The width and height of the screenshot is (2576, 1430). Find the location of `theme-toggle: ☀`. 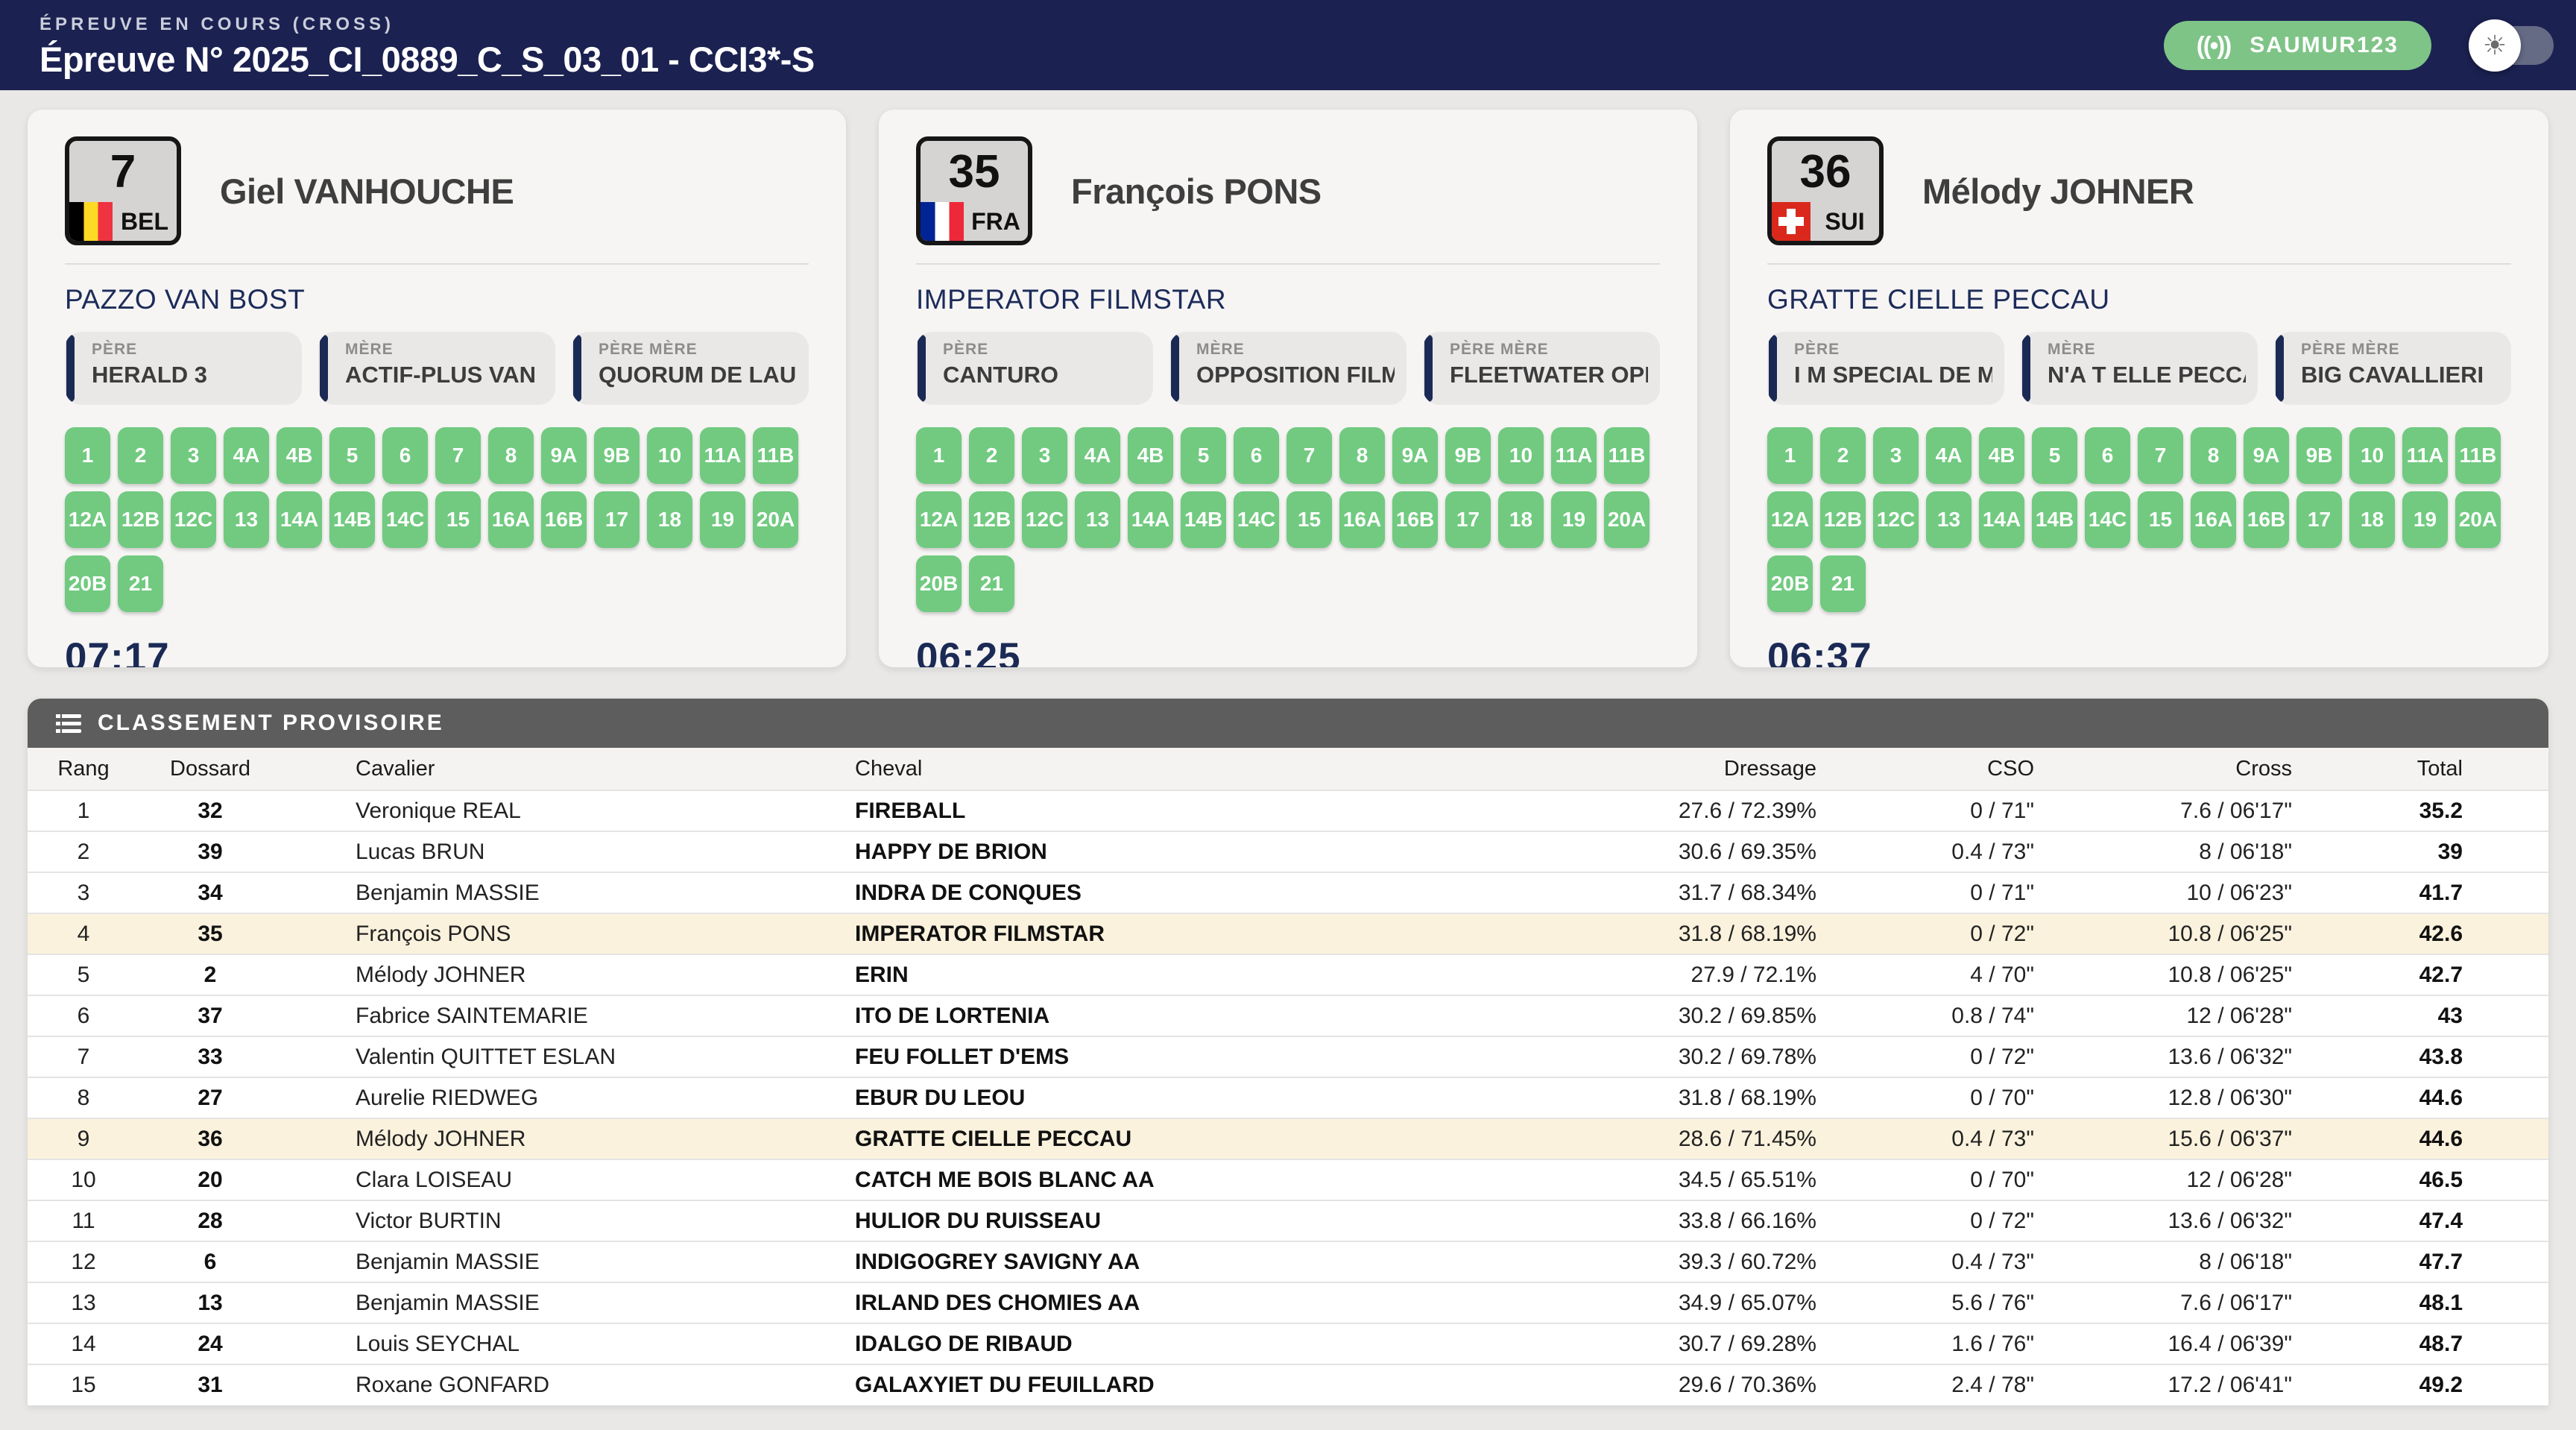

theme-toggle: ☀ is located at coordinates (2511, 45).